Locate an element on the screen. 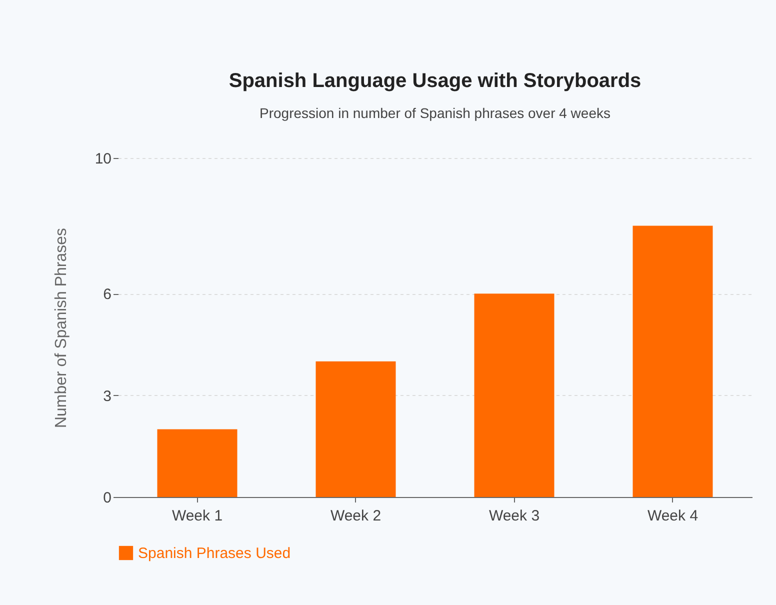 The image size is (776, 605). legend-label: Spanish Phrases Used is located at coordinates (214, 553).